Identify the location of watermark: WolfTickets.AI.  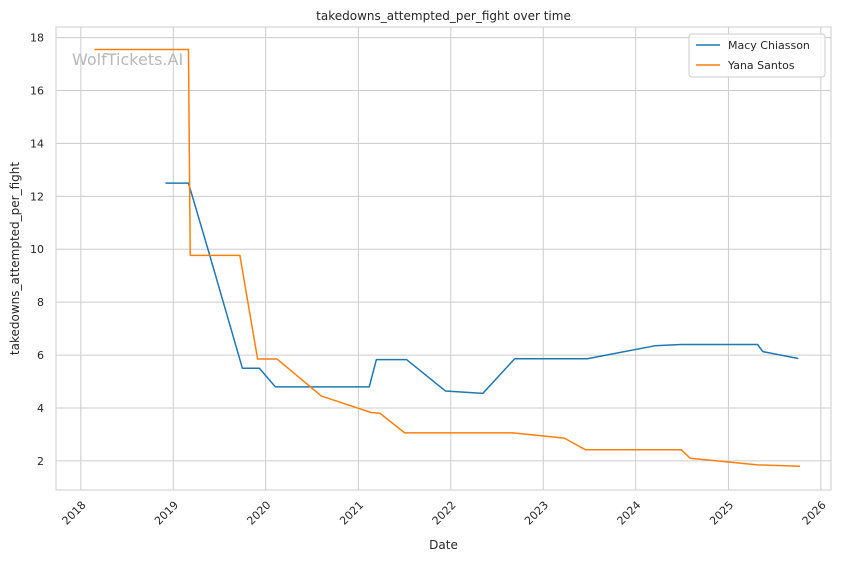
(127, 59).